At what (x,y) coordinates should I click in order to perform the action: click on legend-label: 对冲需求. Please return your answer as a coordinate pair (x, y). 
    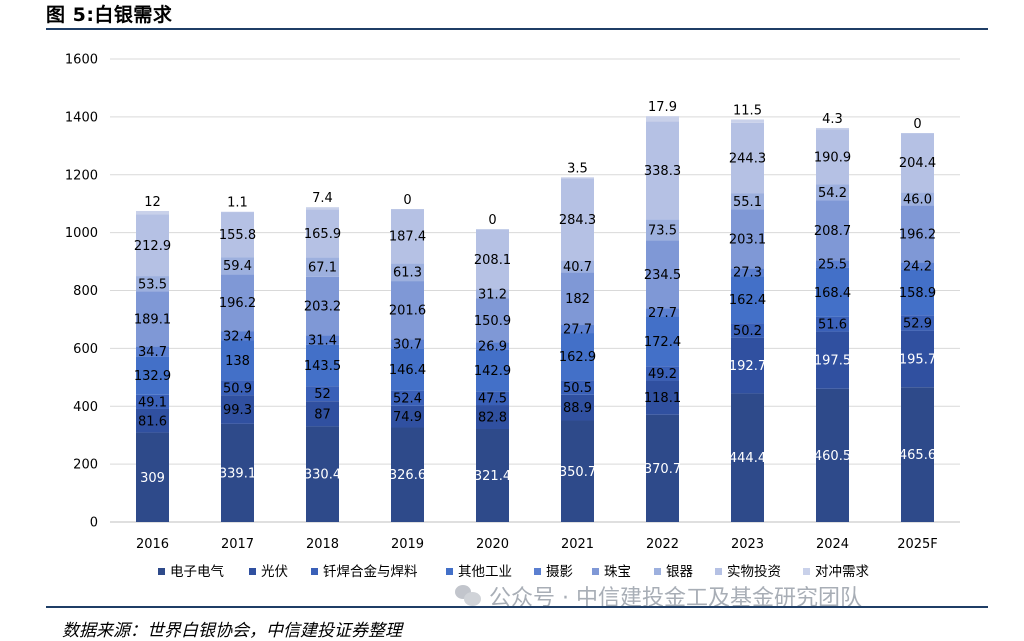
    Looking at the image, I should click on (842, 572).